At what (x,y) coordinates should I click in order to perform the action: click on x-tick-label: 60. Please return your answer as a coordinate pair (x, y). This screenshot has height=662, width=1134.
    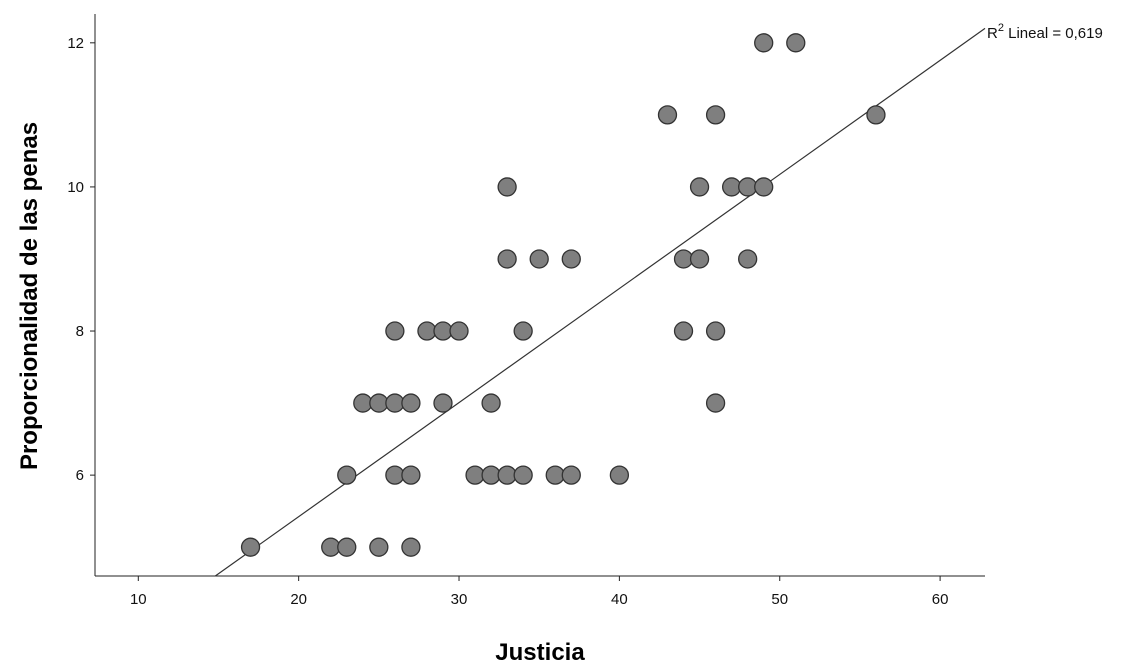
    Looking at the image, I should click on (940, 599).